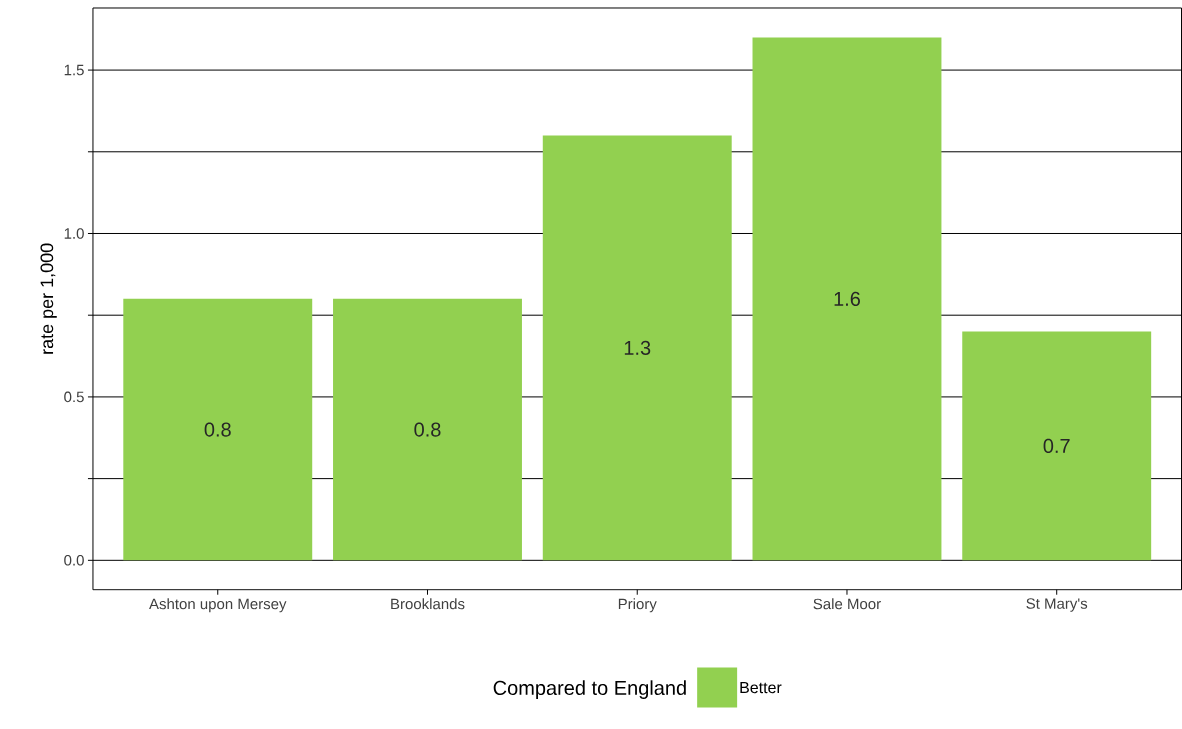 This screenshot has height=729, width=1182. I want to click on x-tick-label: Brooklands, so click(428, 604).